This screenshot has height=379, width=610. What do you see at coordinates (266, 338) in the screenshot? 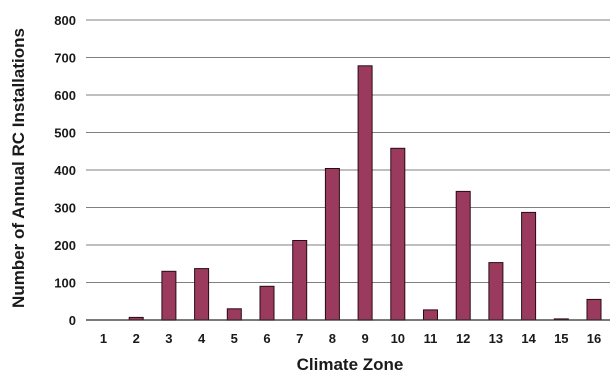
I see `x-tick-label: 6` at bounding box center [266, 338].